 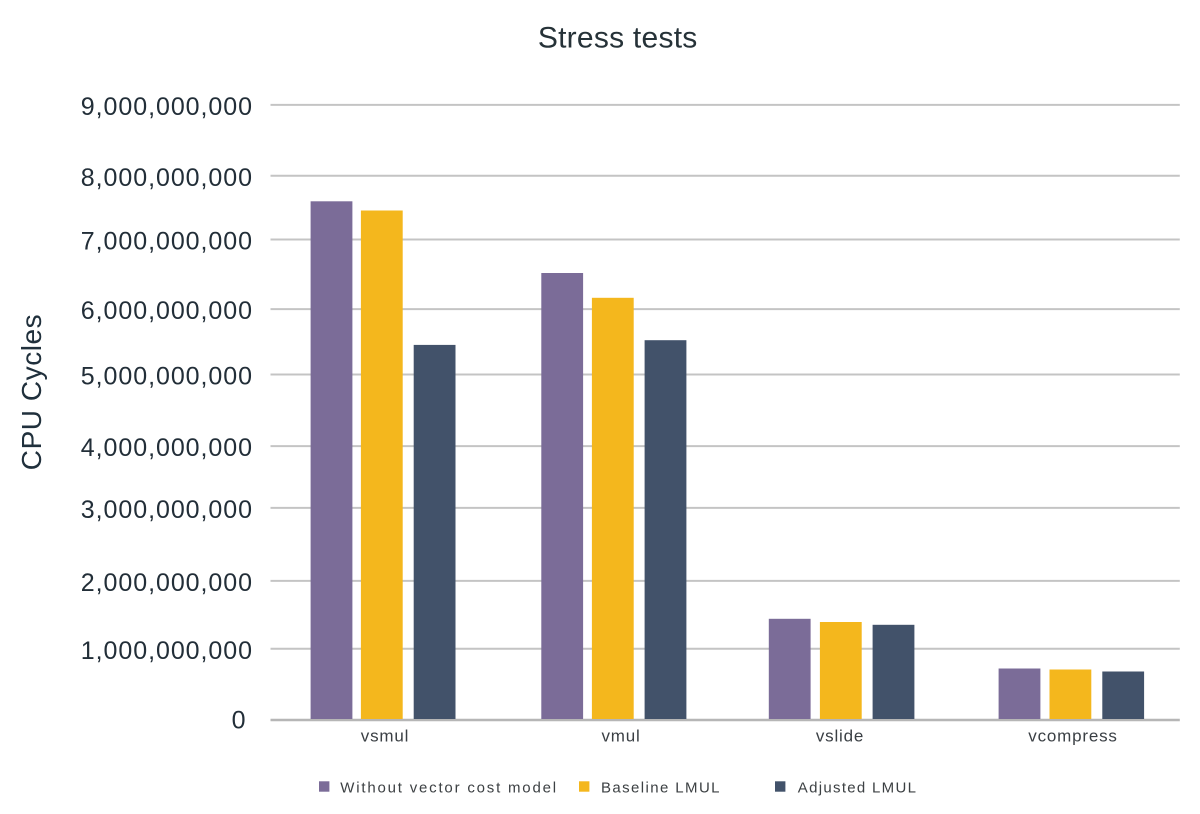 What do you see at coordinates (167, 510) in the screenshot?
I see `svg-text: 3,000,000,000` at bounding box center [167, 510].